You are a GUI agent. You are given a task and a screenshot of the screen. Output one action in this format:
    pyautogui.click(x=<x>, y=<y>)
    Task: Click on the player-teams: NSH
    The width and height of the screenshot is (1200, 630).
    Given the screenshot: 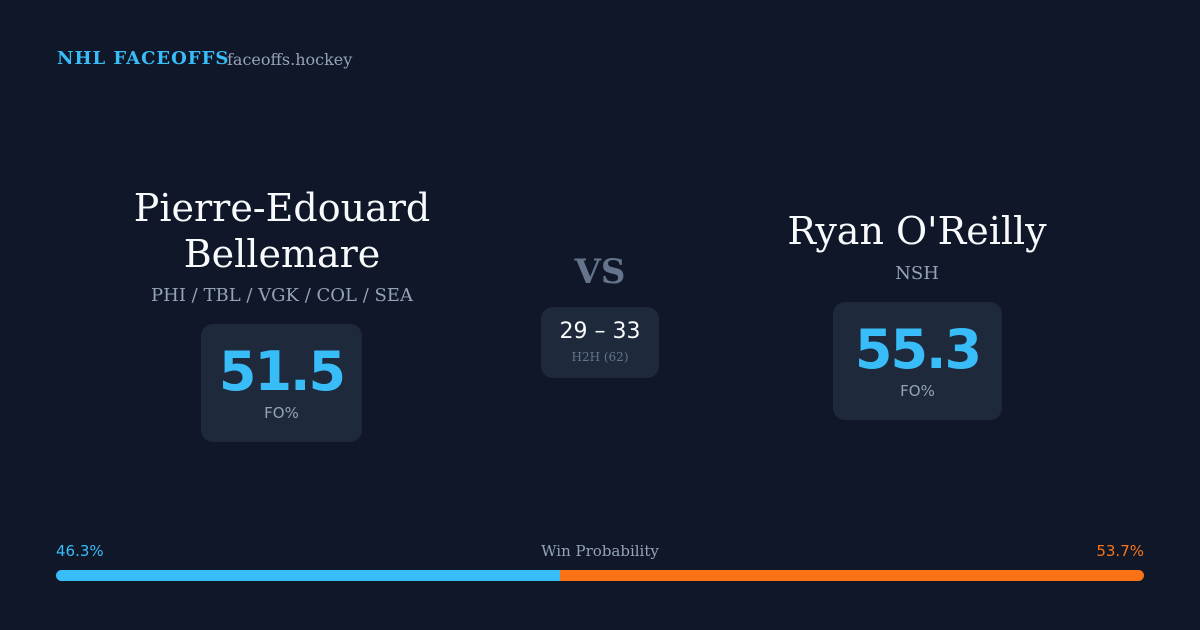 What is the action you would take?
    pyautogui.click(x=917, y=273)
    